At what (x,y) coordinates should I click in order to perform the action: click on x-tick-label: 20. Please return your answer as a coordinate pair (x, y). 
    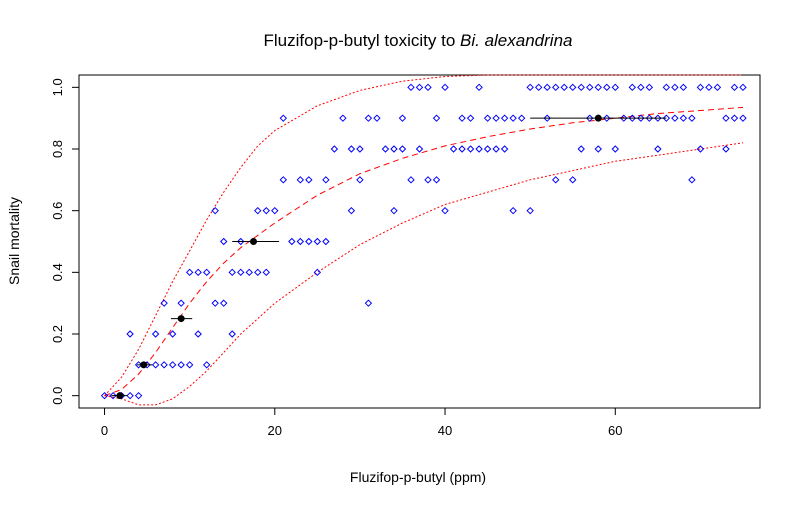
    Looking at the image, I should click on (275, 430).